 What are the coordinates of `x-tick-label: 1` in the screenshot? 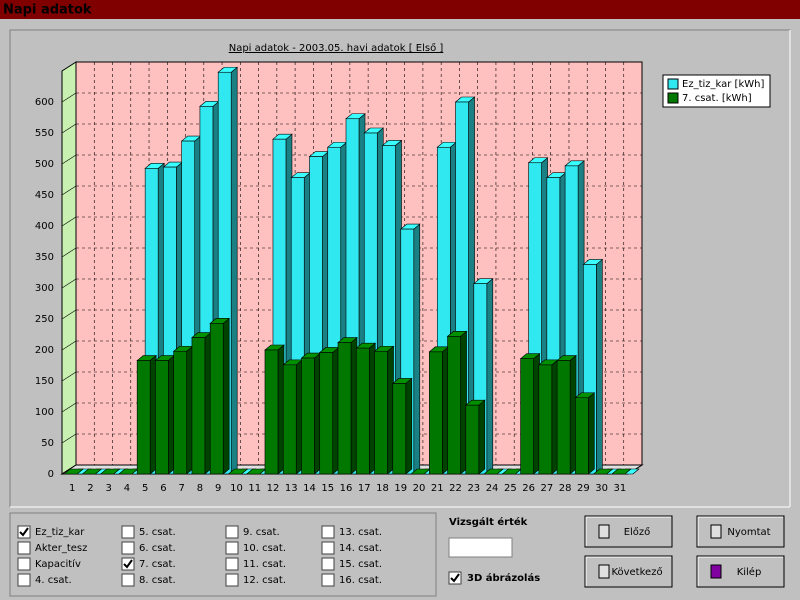 It's located at (72, 488).